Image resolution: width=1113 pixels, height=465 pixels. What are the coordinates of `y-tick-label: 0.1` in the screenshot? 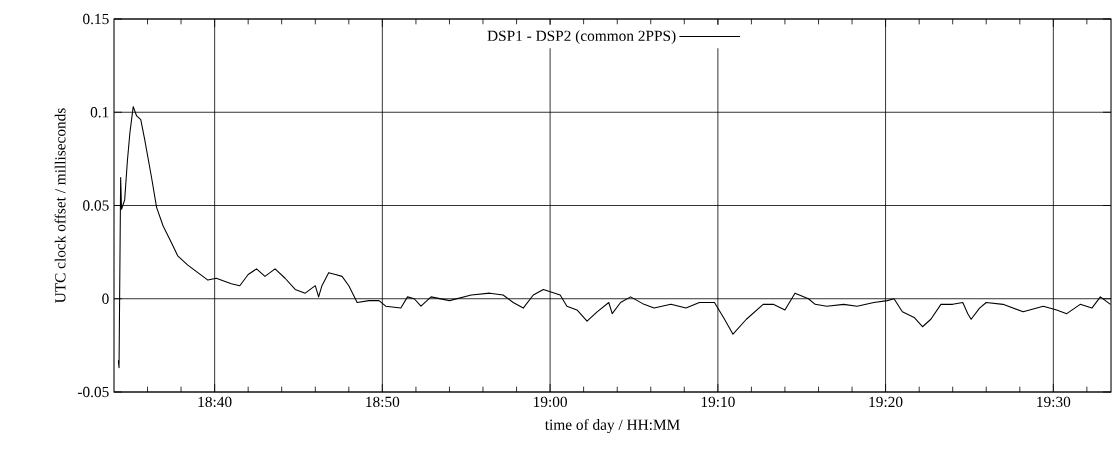 It's located at (99, 112).